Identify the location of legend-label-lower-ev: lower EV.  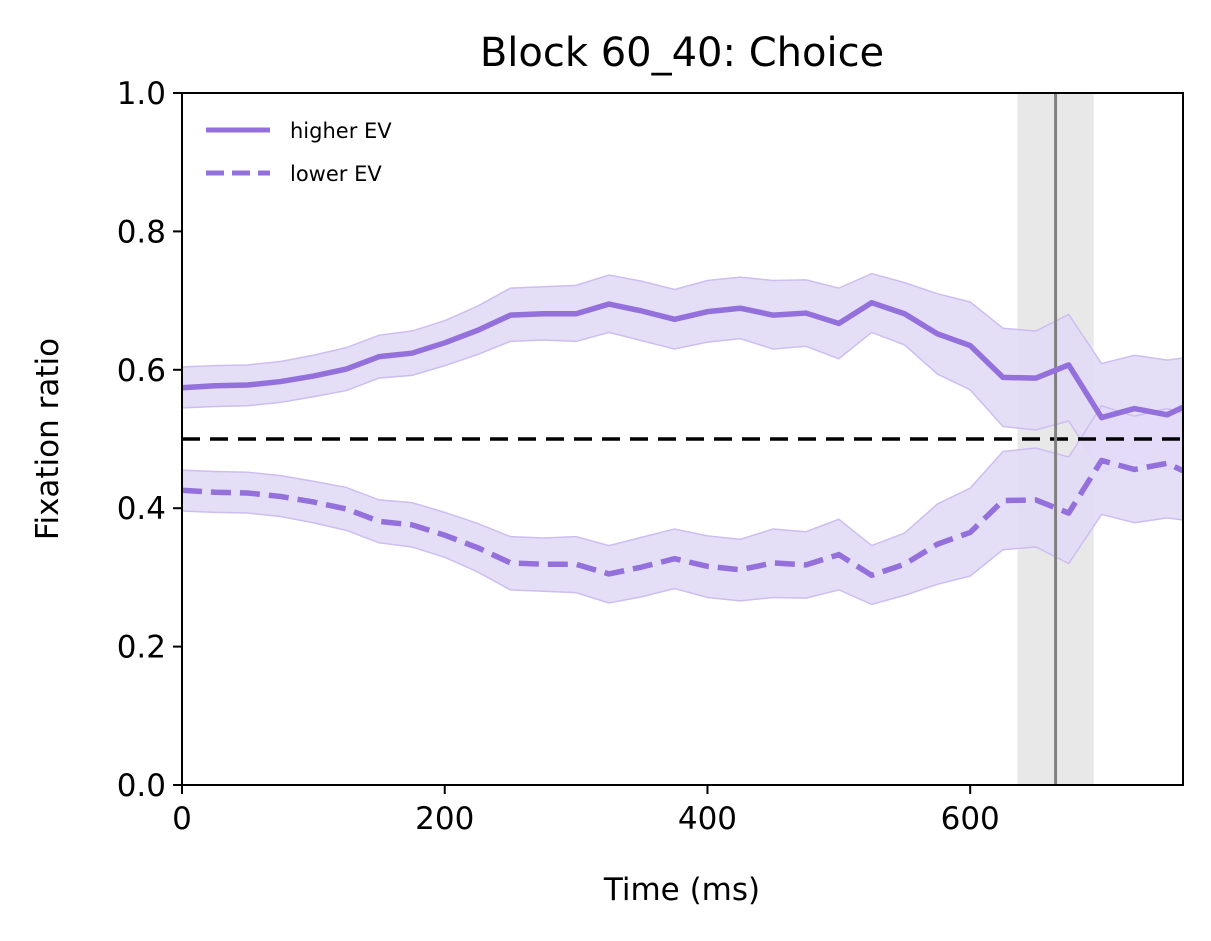
(336, 174).